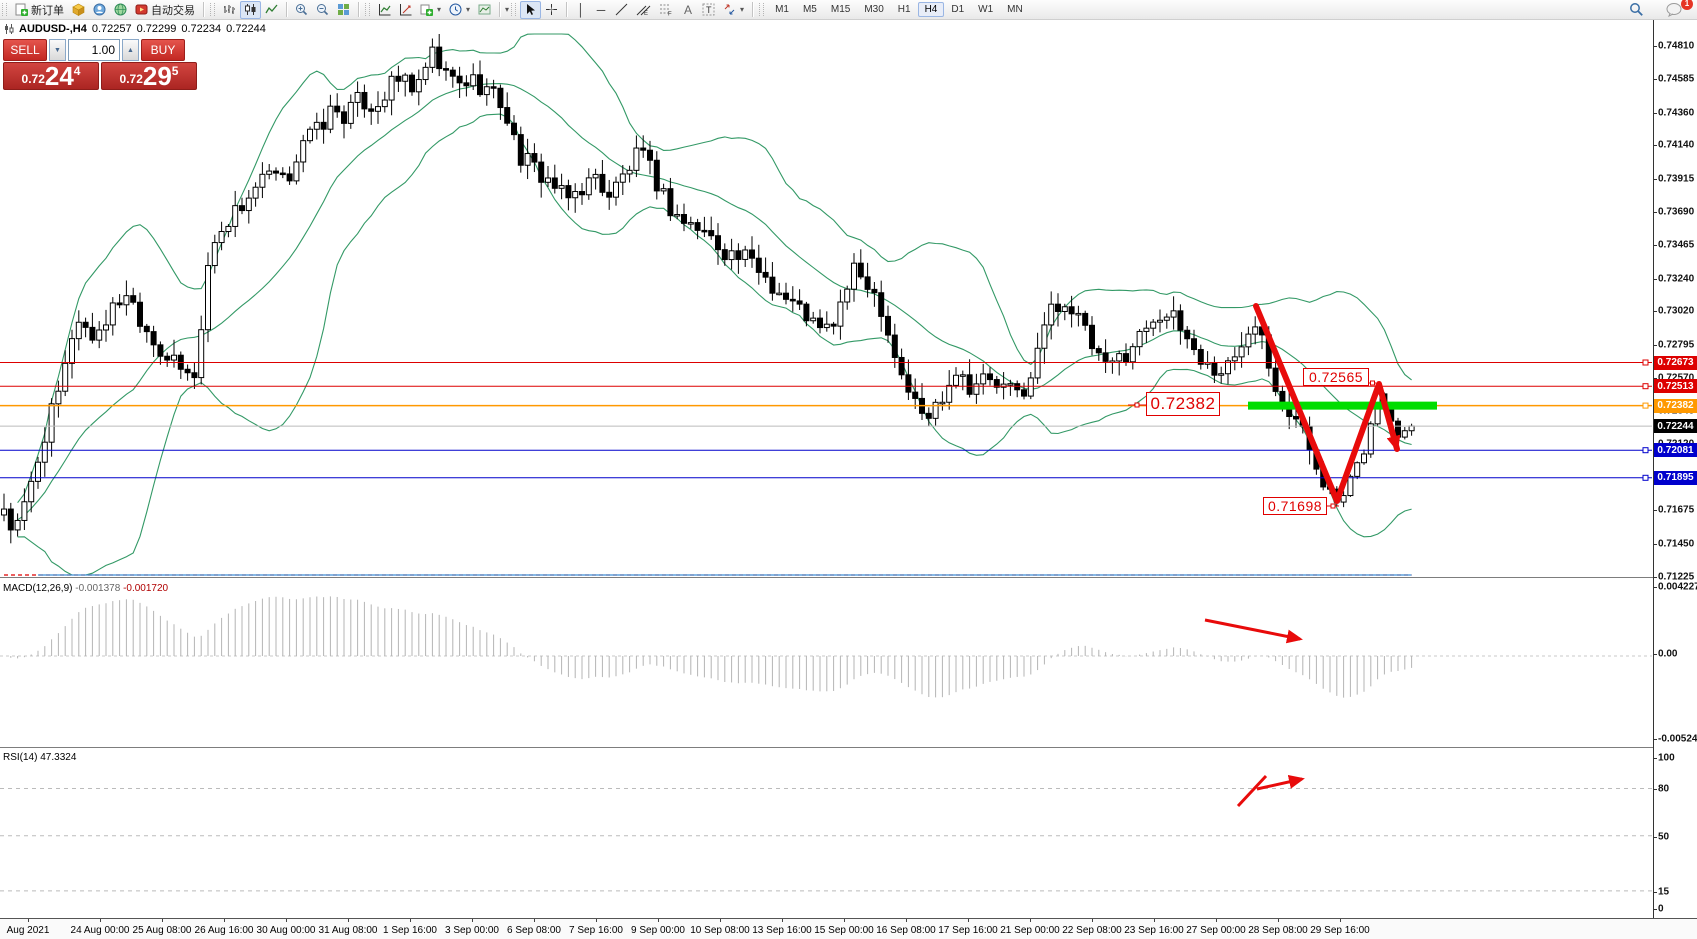  Describe the element at coordinates (666, 10) in the screenshot. I see `fibonacci-tool: F` at that location.